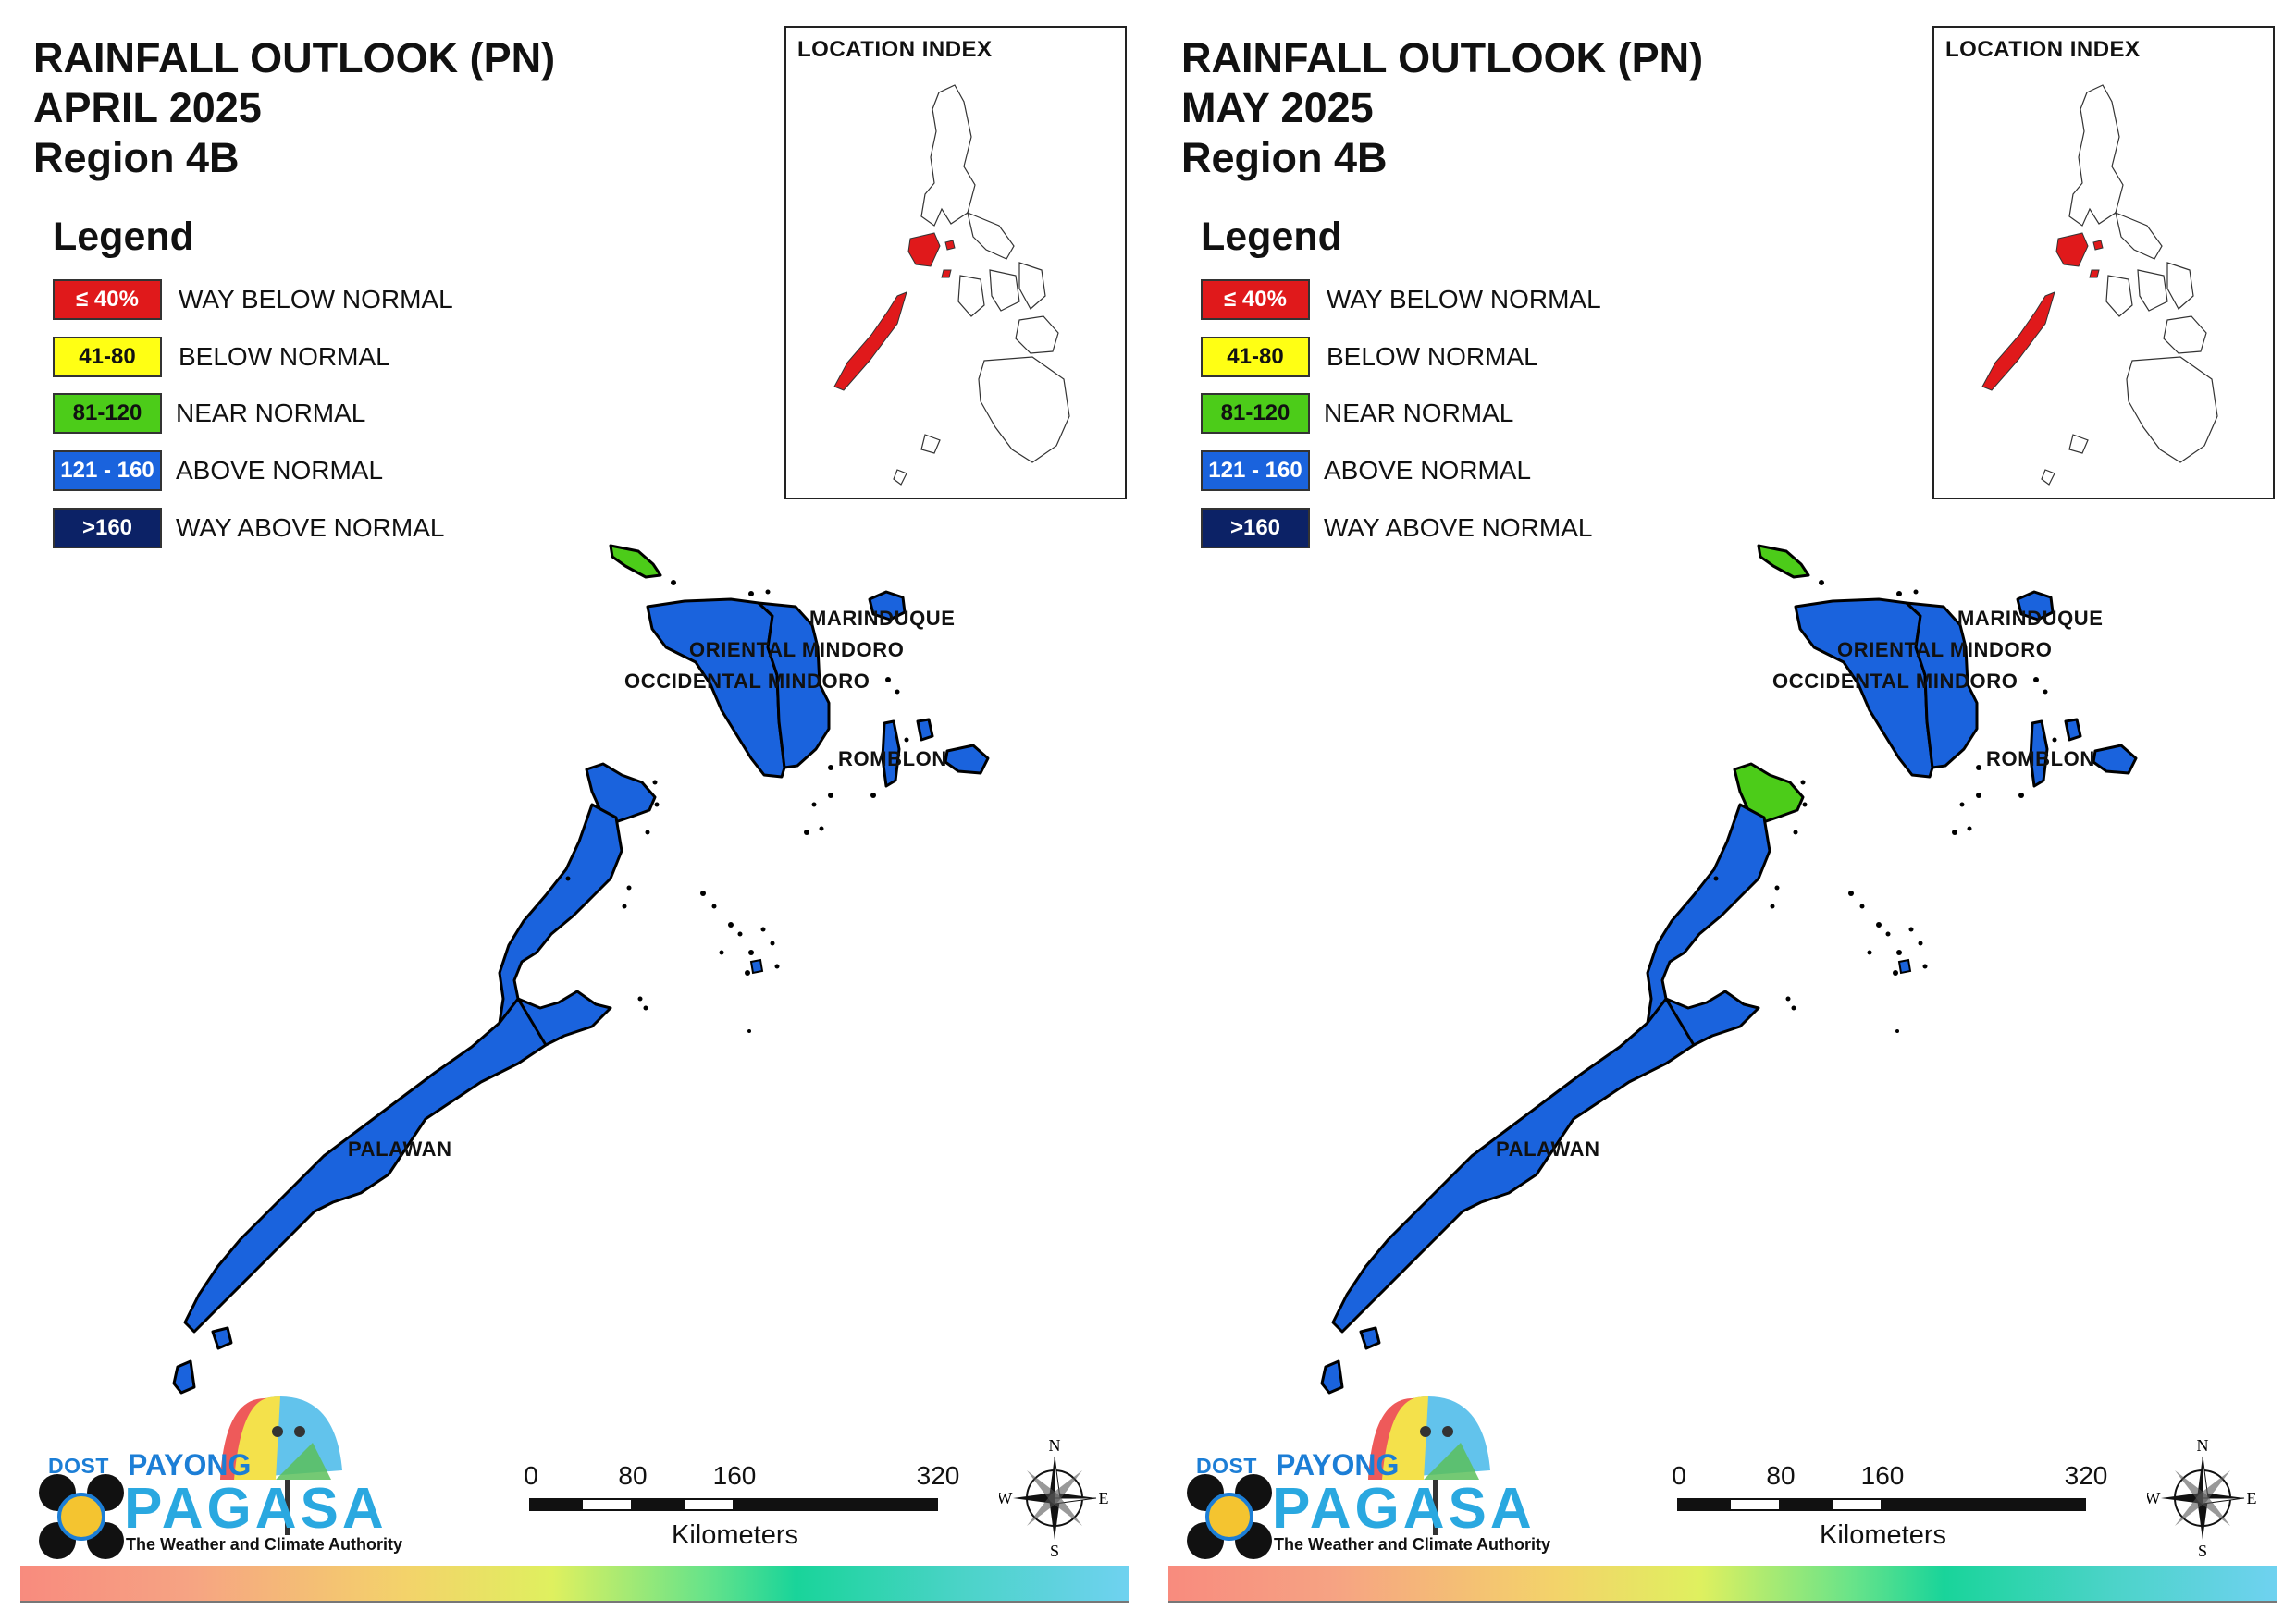 The image size is (2296, 1623). I want to click on label-romblon: ROMBLON, so click(892, 758).